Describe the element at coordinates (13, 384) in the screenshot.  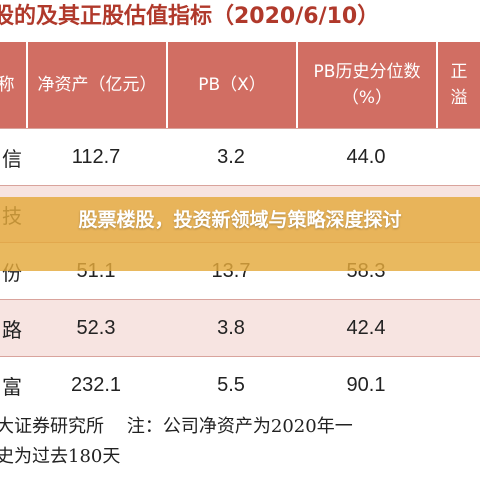
I see `row-name: 富` at that location.